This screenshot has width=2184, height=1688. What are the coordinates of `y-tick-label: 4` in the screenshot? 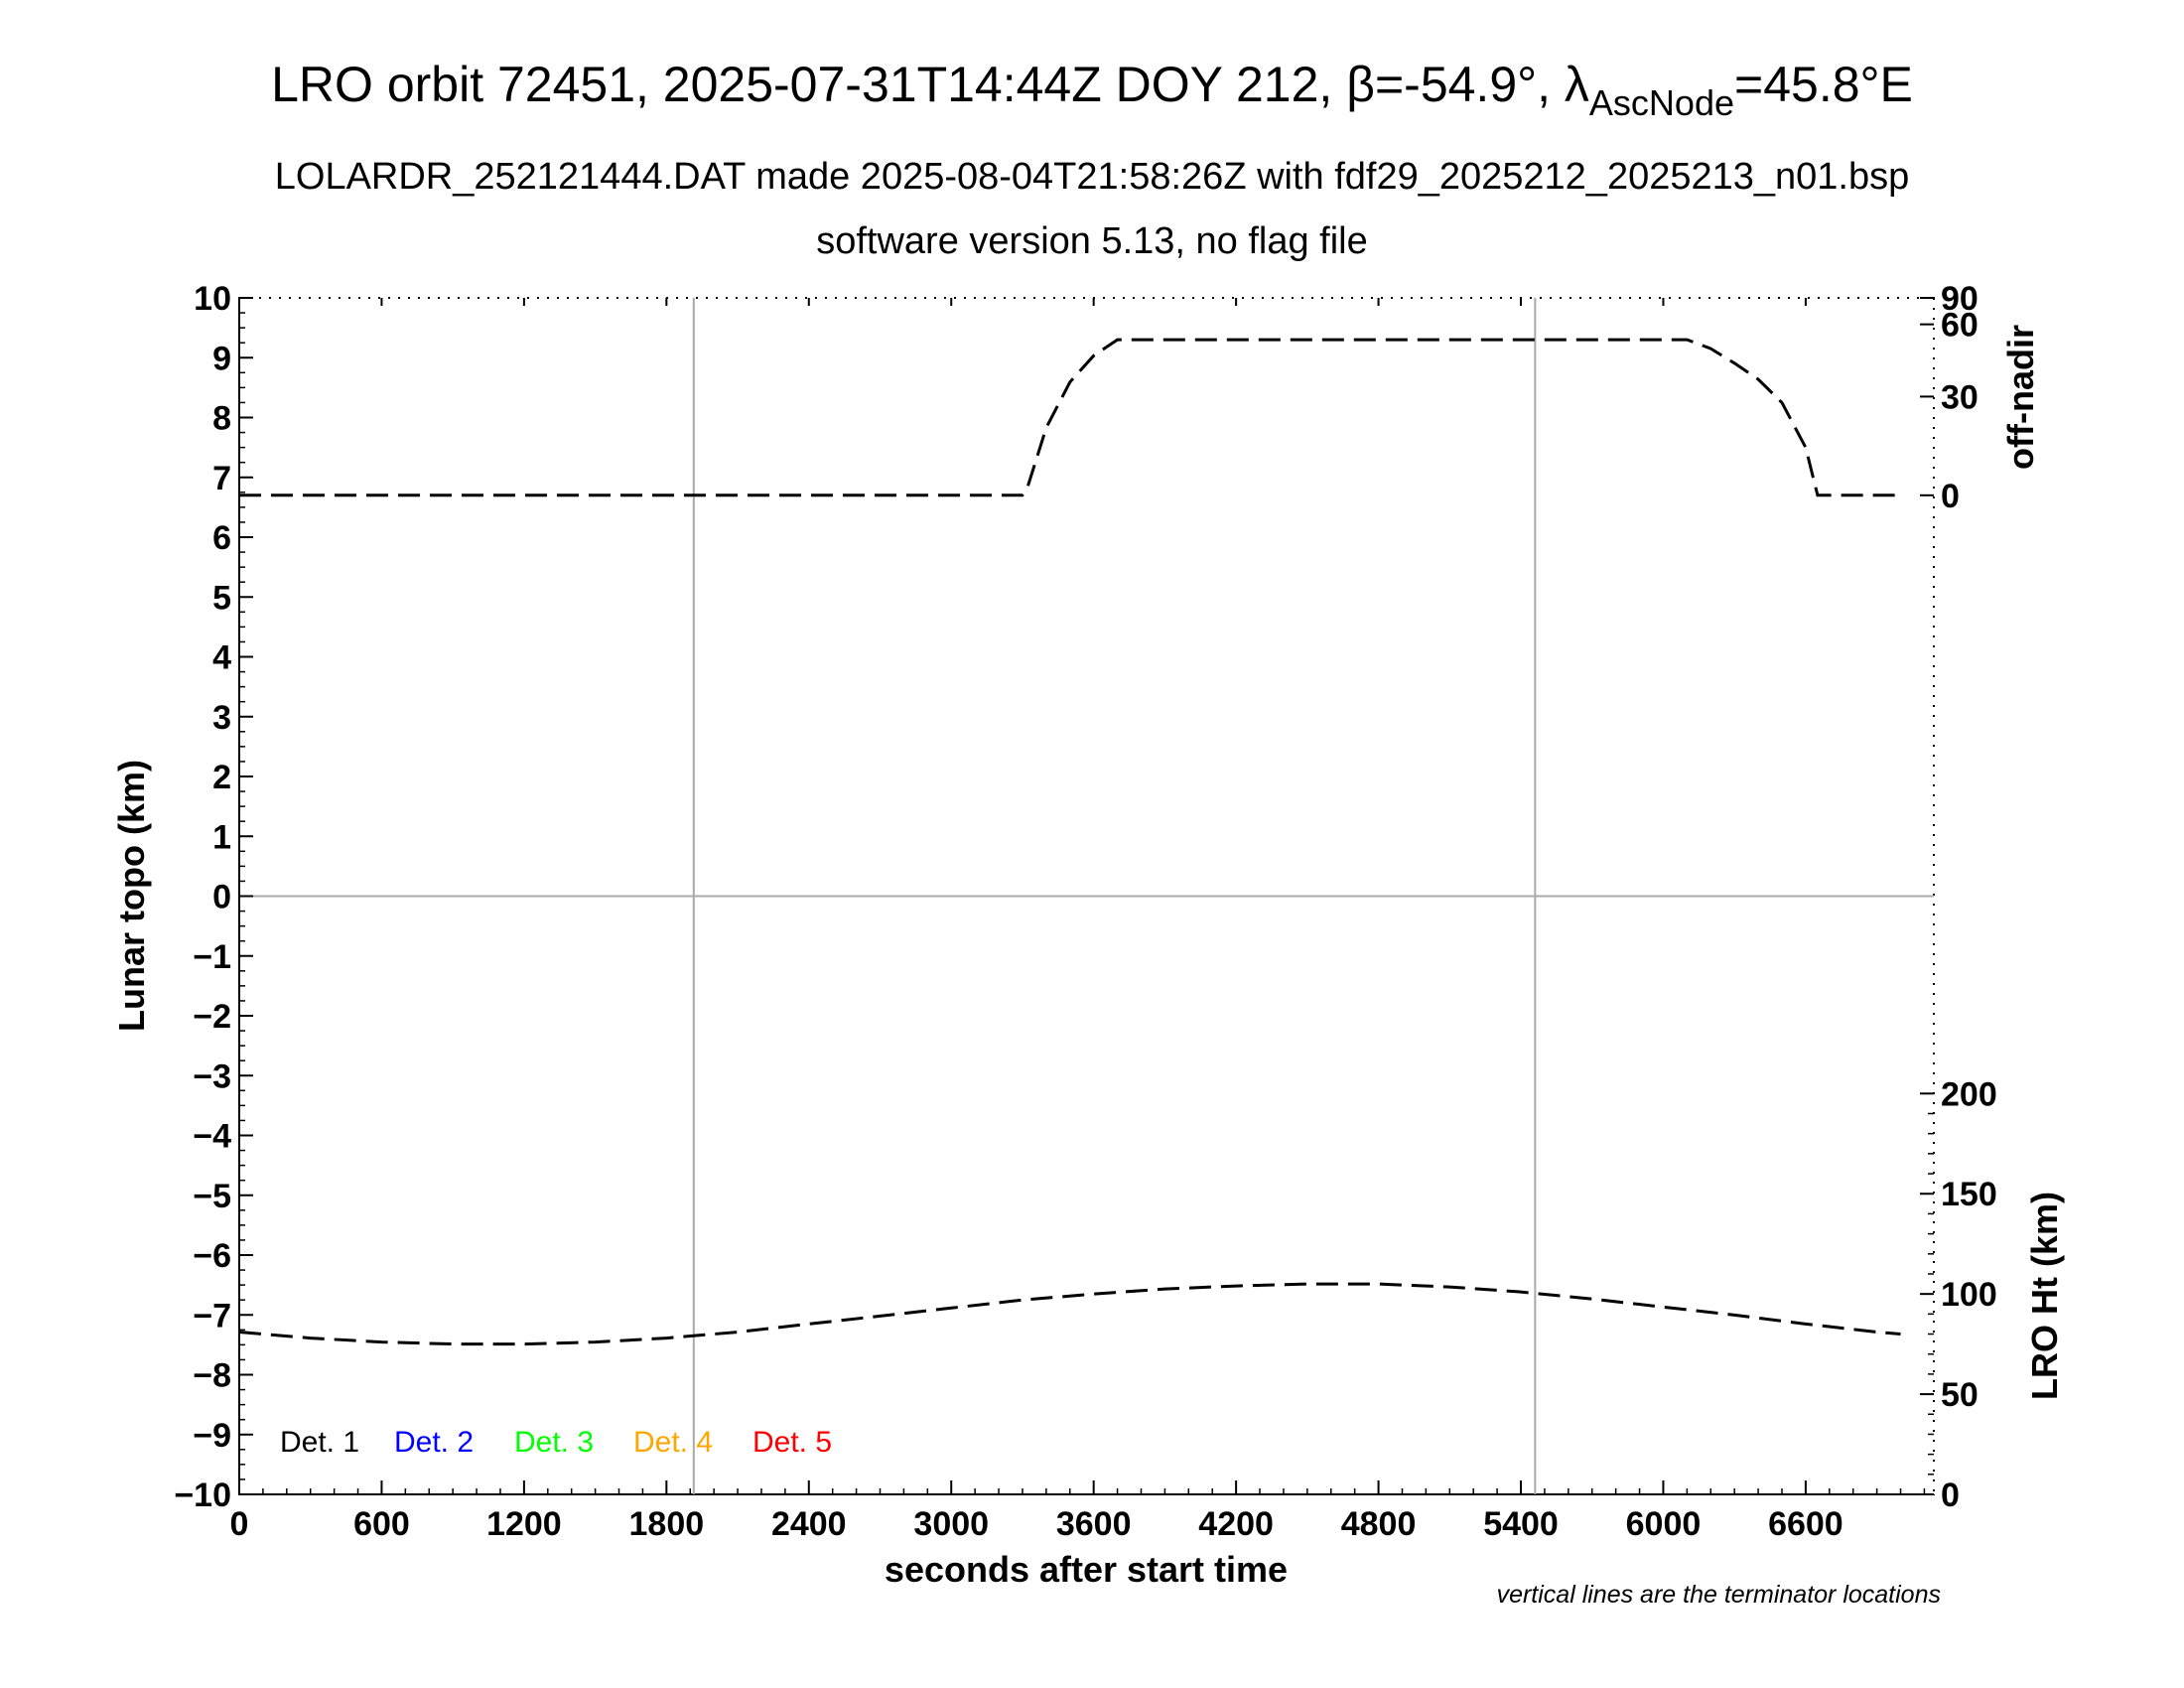 It's located at (221, 658).